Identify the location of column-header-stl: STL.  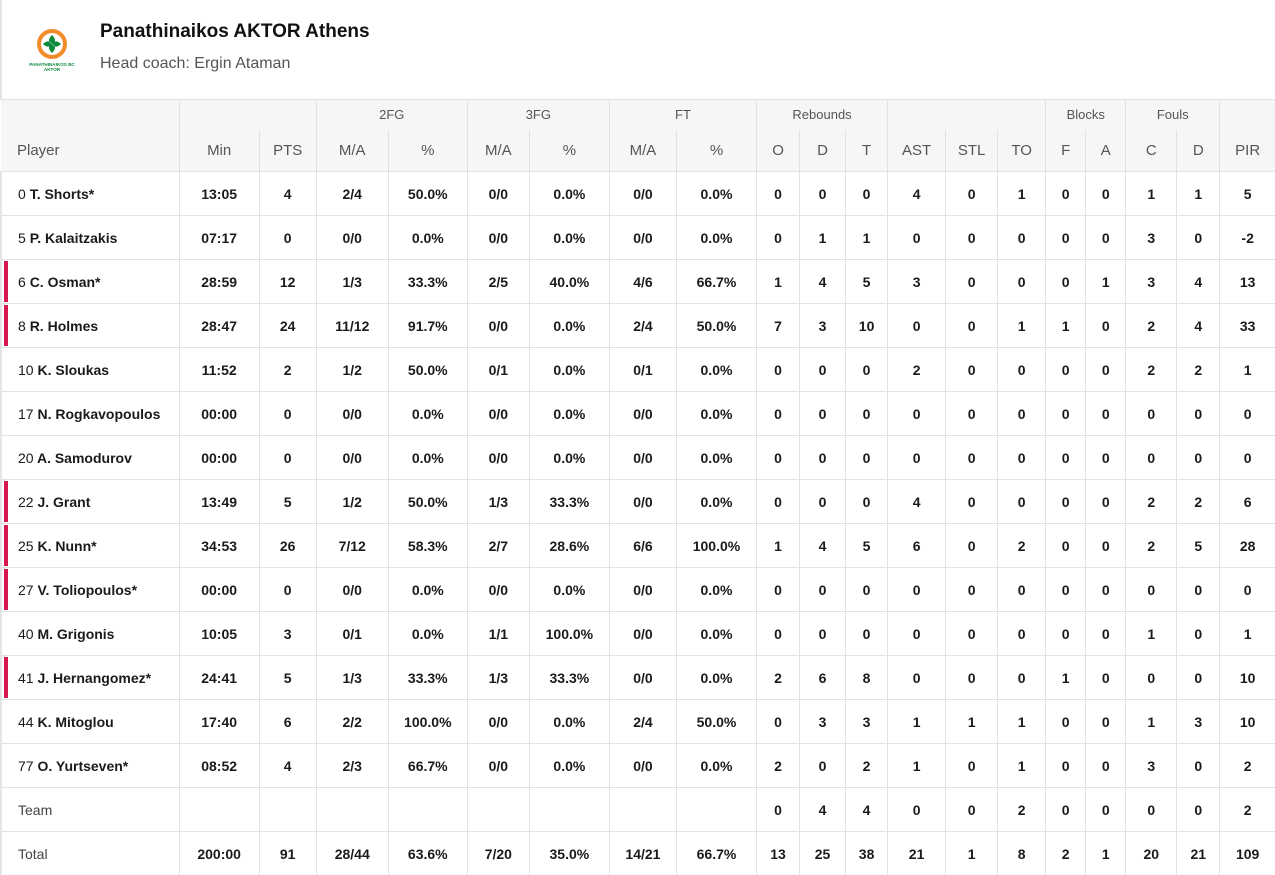
(972, 150).